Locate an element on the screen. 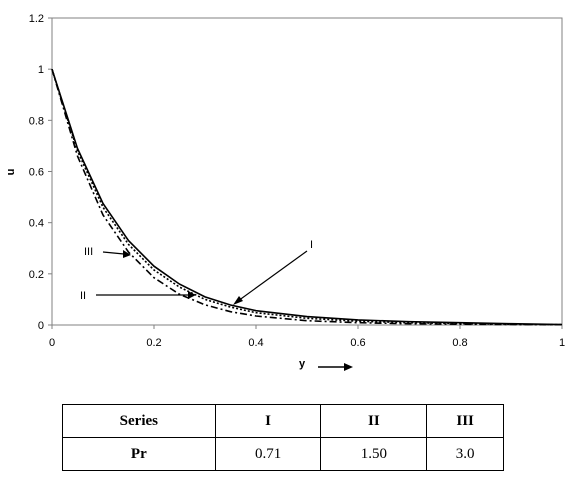  y-tick-label: 0.8 is located at coordinates (36, 121).